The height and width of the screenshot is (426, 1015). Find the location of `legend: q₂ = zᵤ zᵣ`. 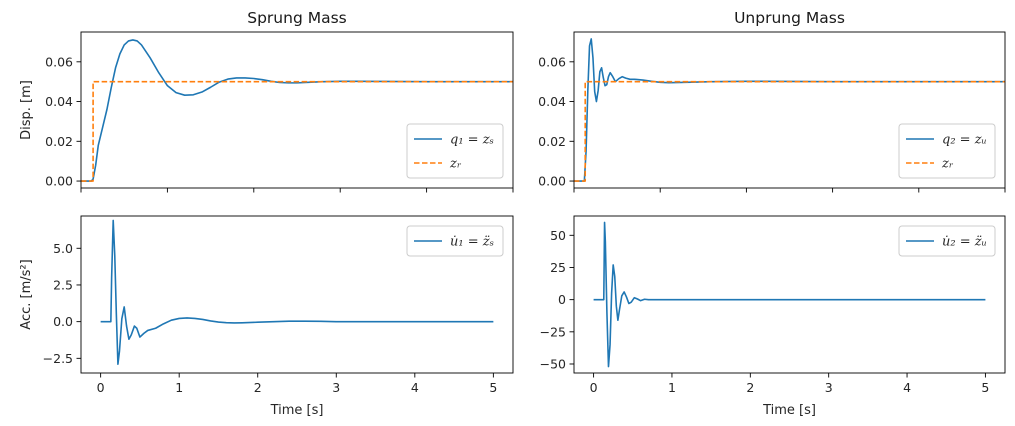

legend: q₂ = zᵤ zᵣ is located at coordinates (947, 151).